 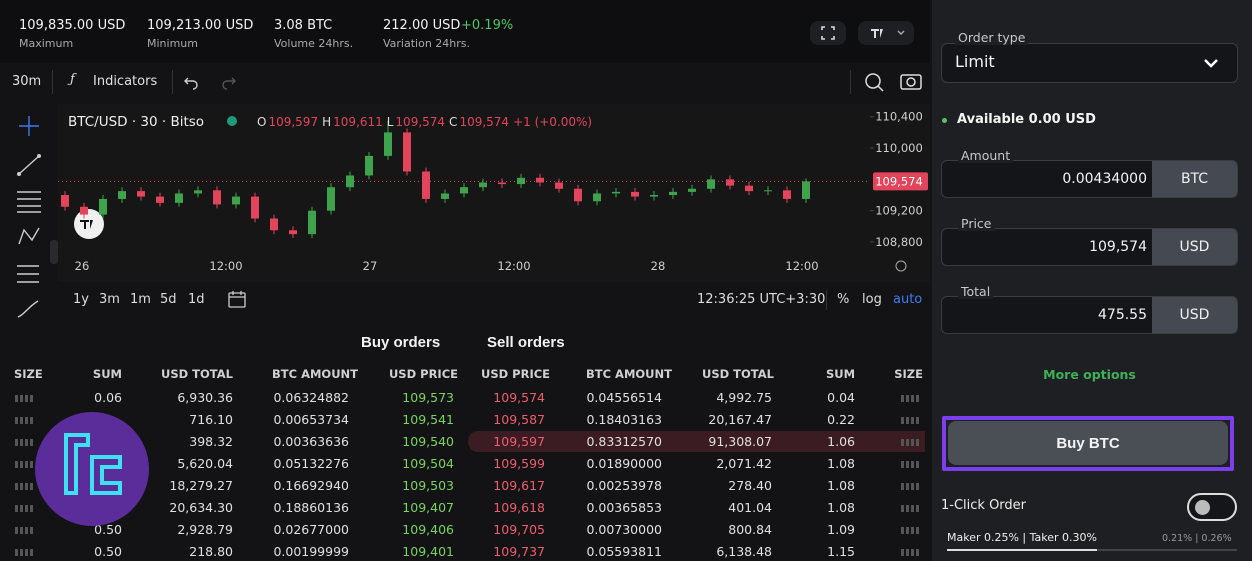 I want to click on amount-unit: BTC, so click(x=1194, y=179).